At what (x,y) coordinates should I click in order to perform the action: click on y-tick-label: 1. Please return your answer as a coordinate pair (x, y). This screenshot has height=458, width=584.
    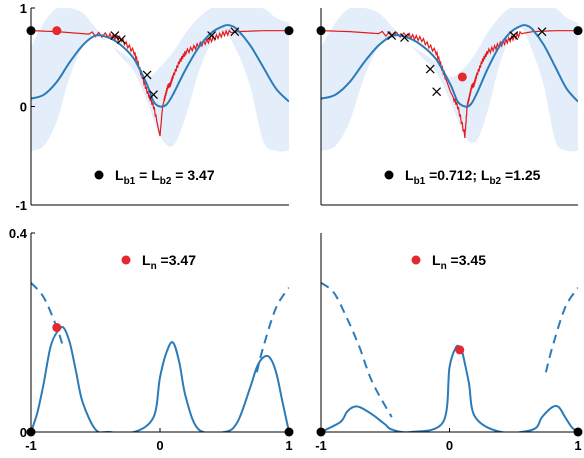
    Looking at the image, I should click on (23, 8).